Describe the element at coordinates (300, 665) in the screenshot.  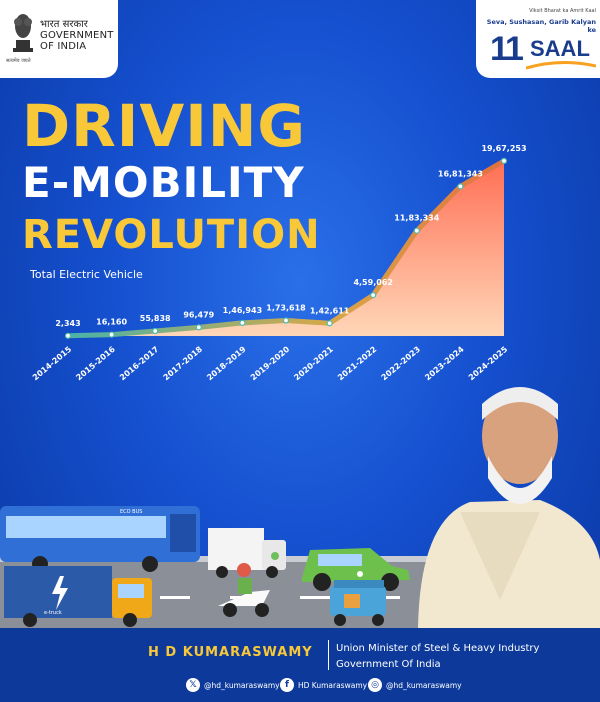
I see `footer-bar` at that location.